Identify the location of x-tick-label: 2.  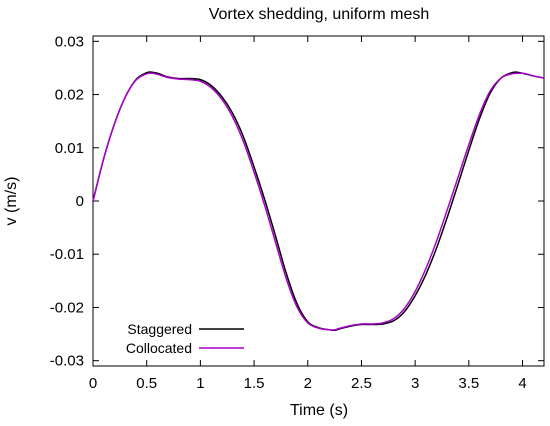
(308, 383).